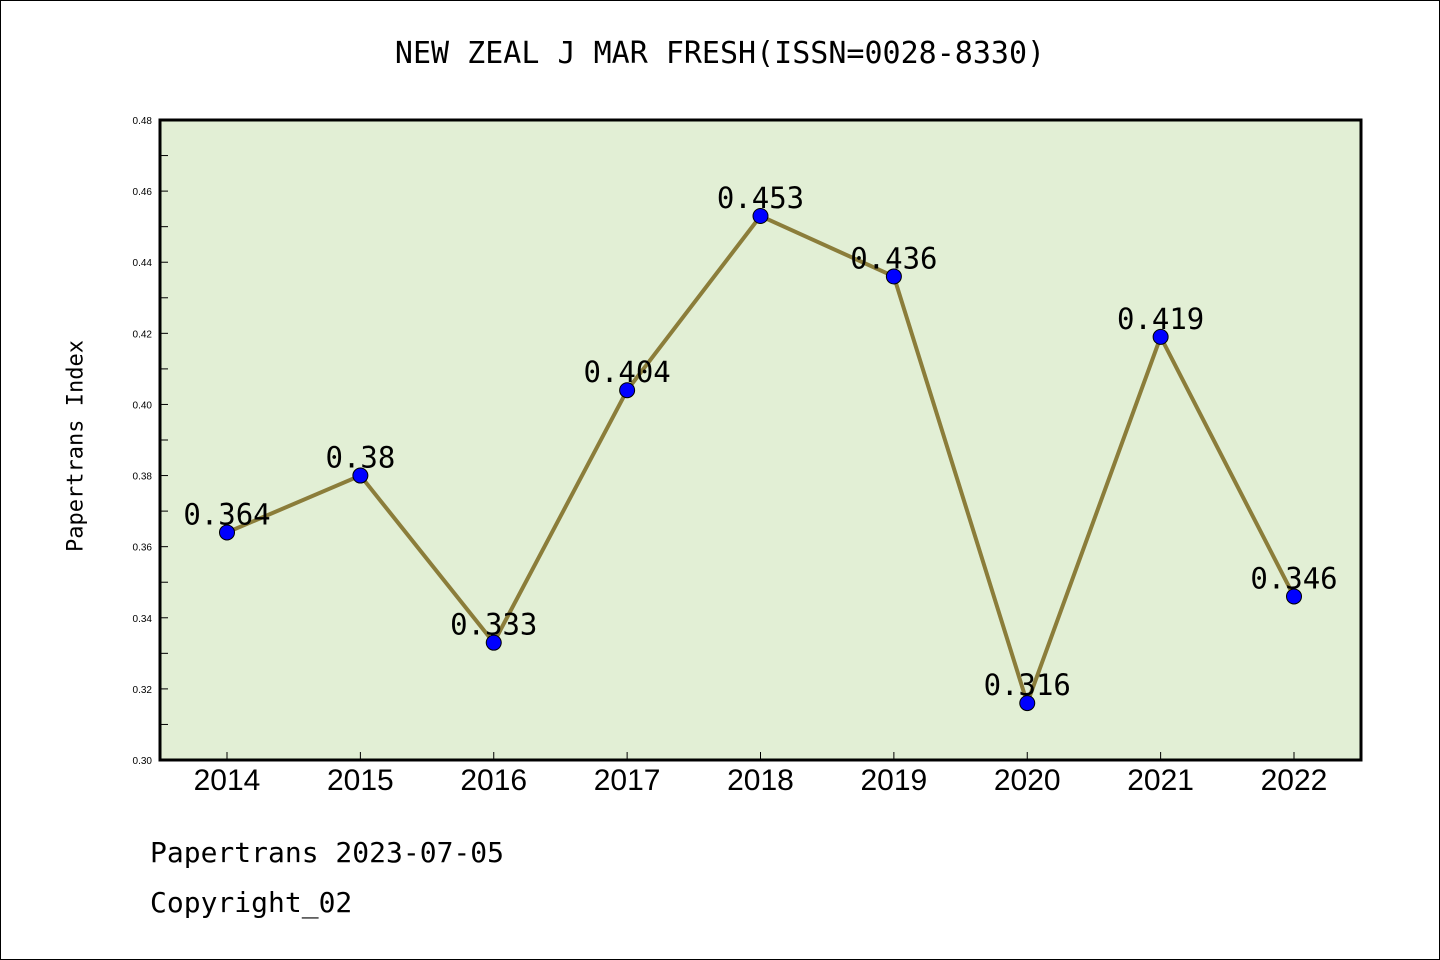 The height and width of the screenshot is (960, 1440). I want to click on data-label: 0.364, so click(226, 514).